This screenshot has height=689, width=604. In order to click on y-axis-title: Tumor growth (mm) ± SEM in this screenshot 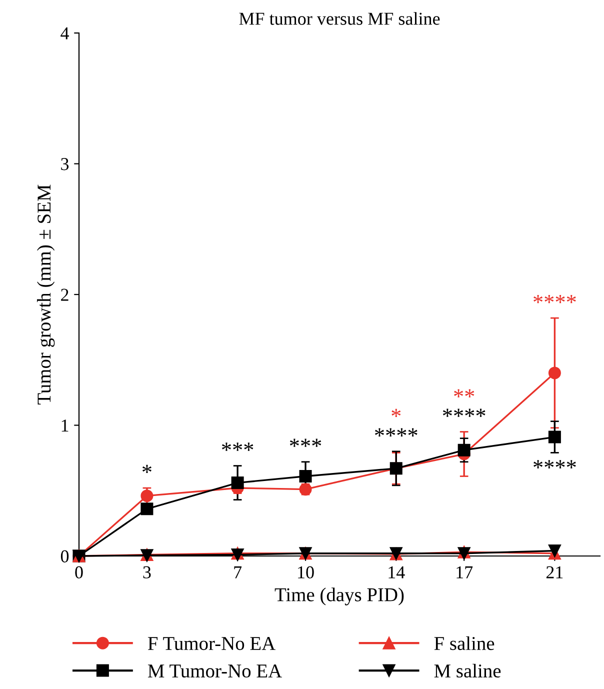, I will do `click(46, 294)`.